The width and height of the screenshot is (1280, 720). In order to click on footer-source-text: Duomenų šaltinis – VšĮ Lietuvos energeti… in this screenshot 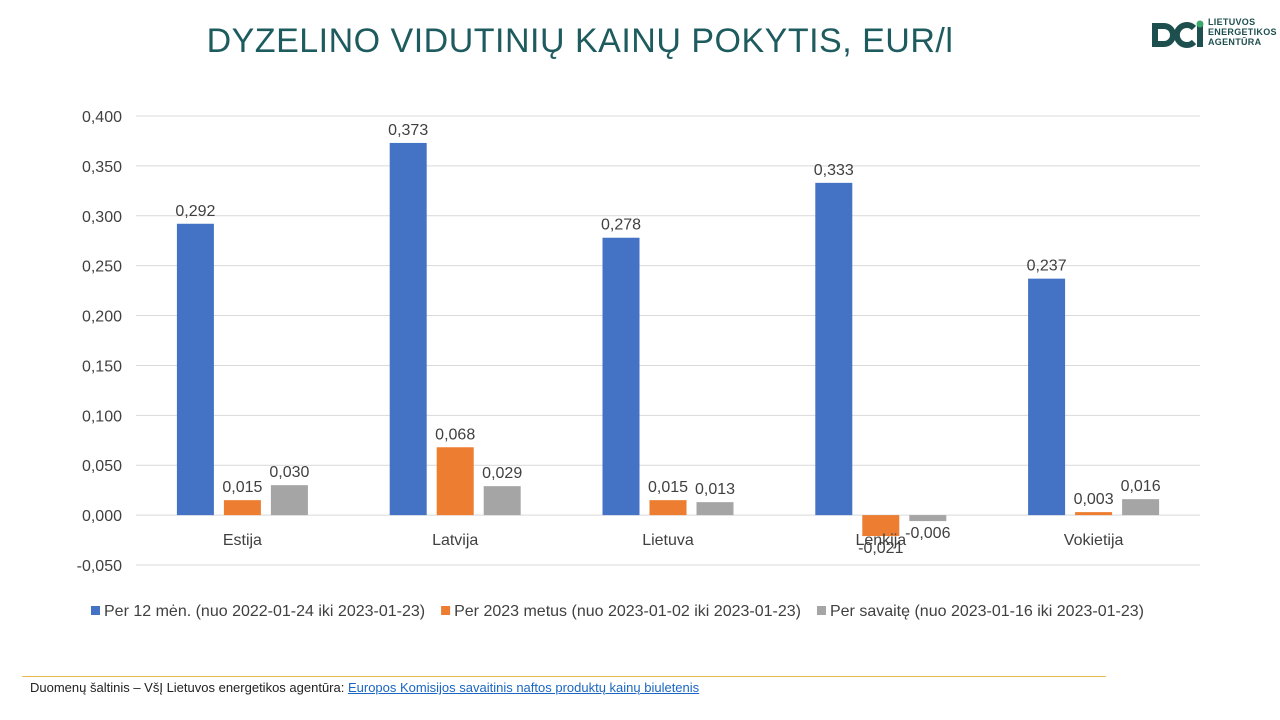, I will do `click(189, 687)`.